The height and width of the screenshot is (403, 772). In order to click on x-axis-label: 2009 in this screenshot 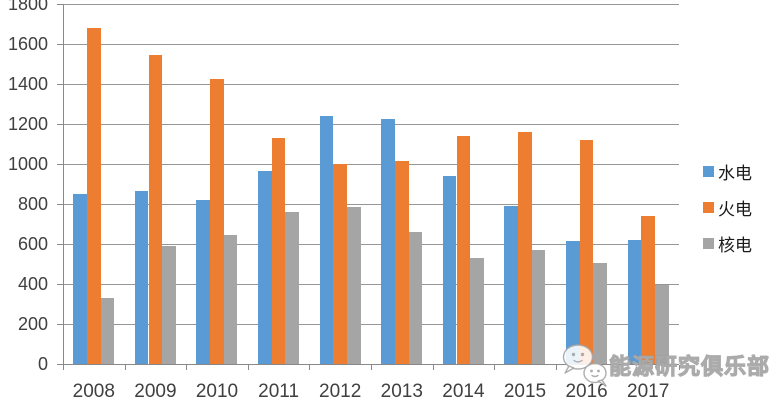, I will do `click(155, 391)`.